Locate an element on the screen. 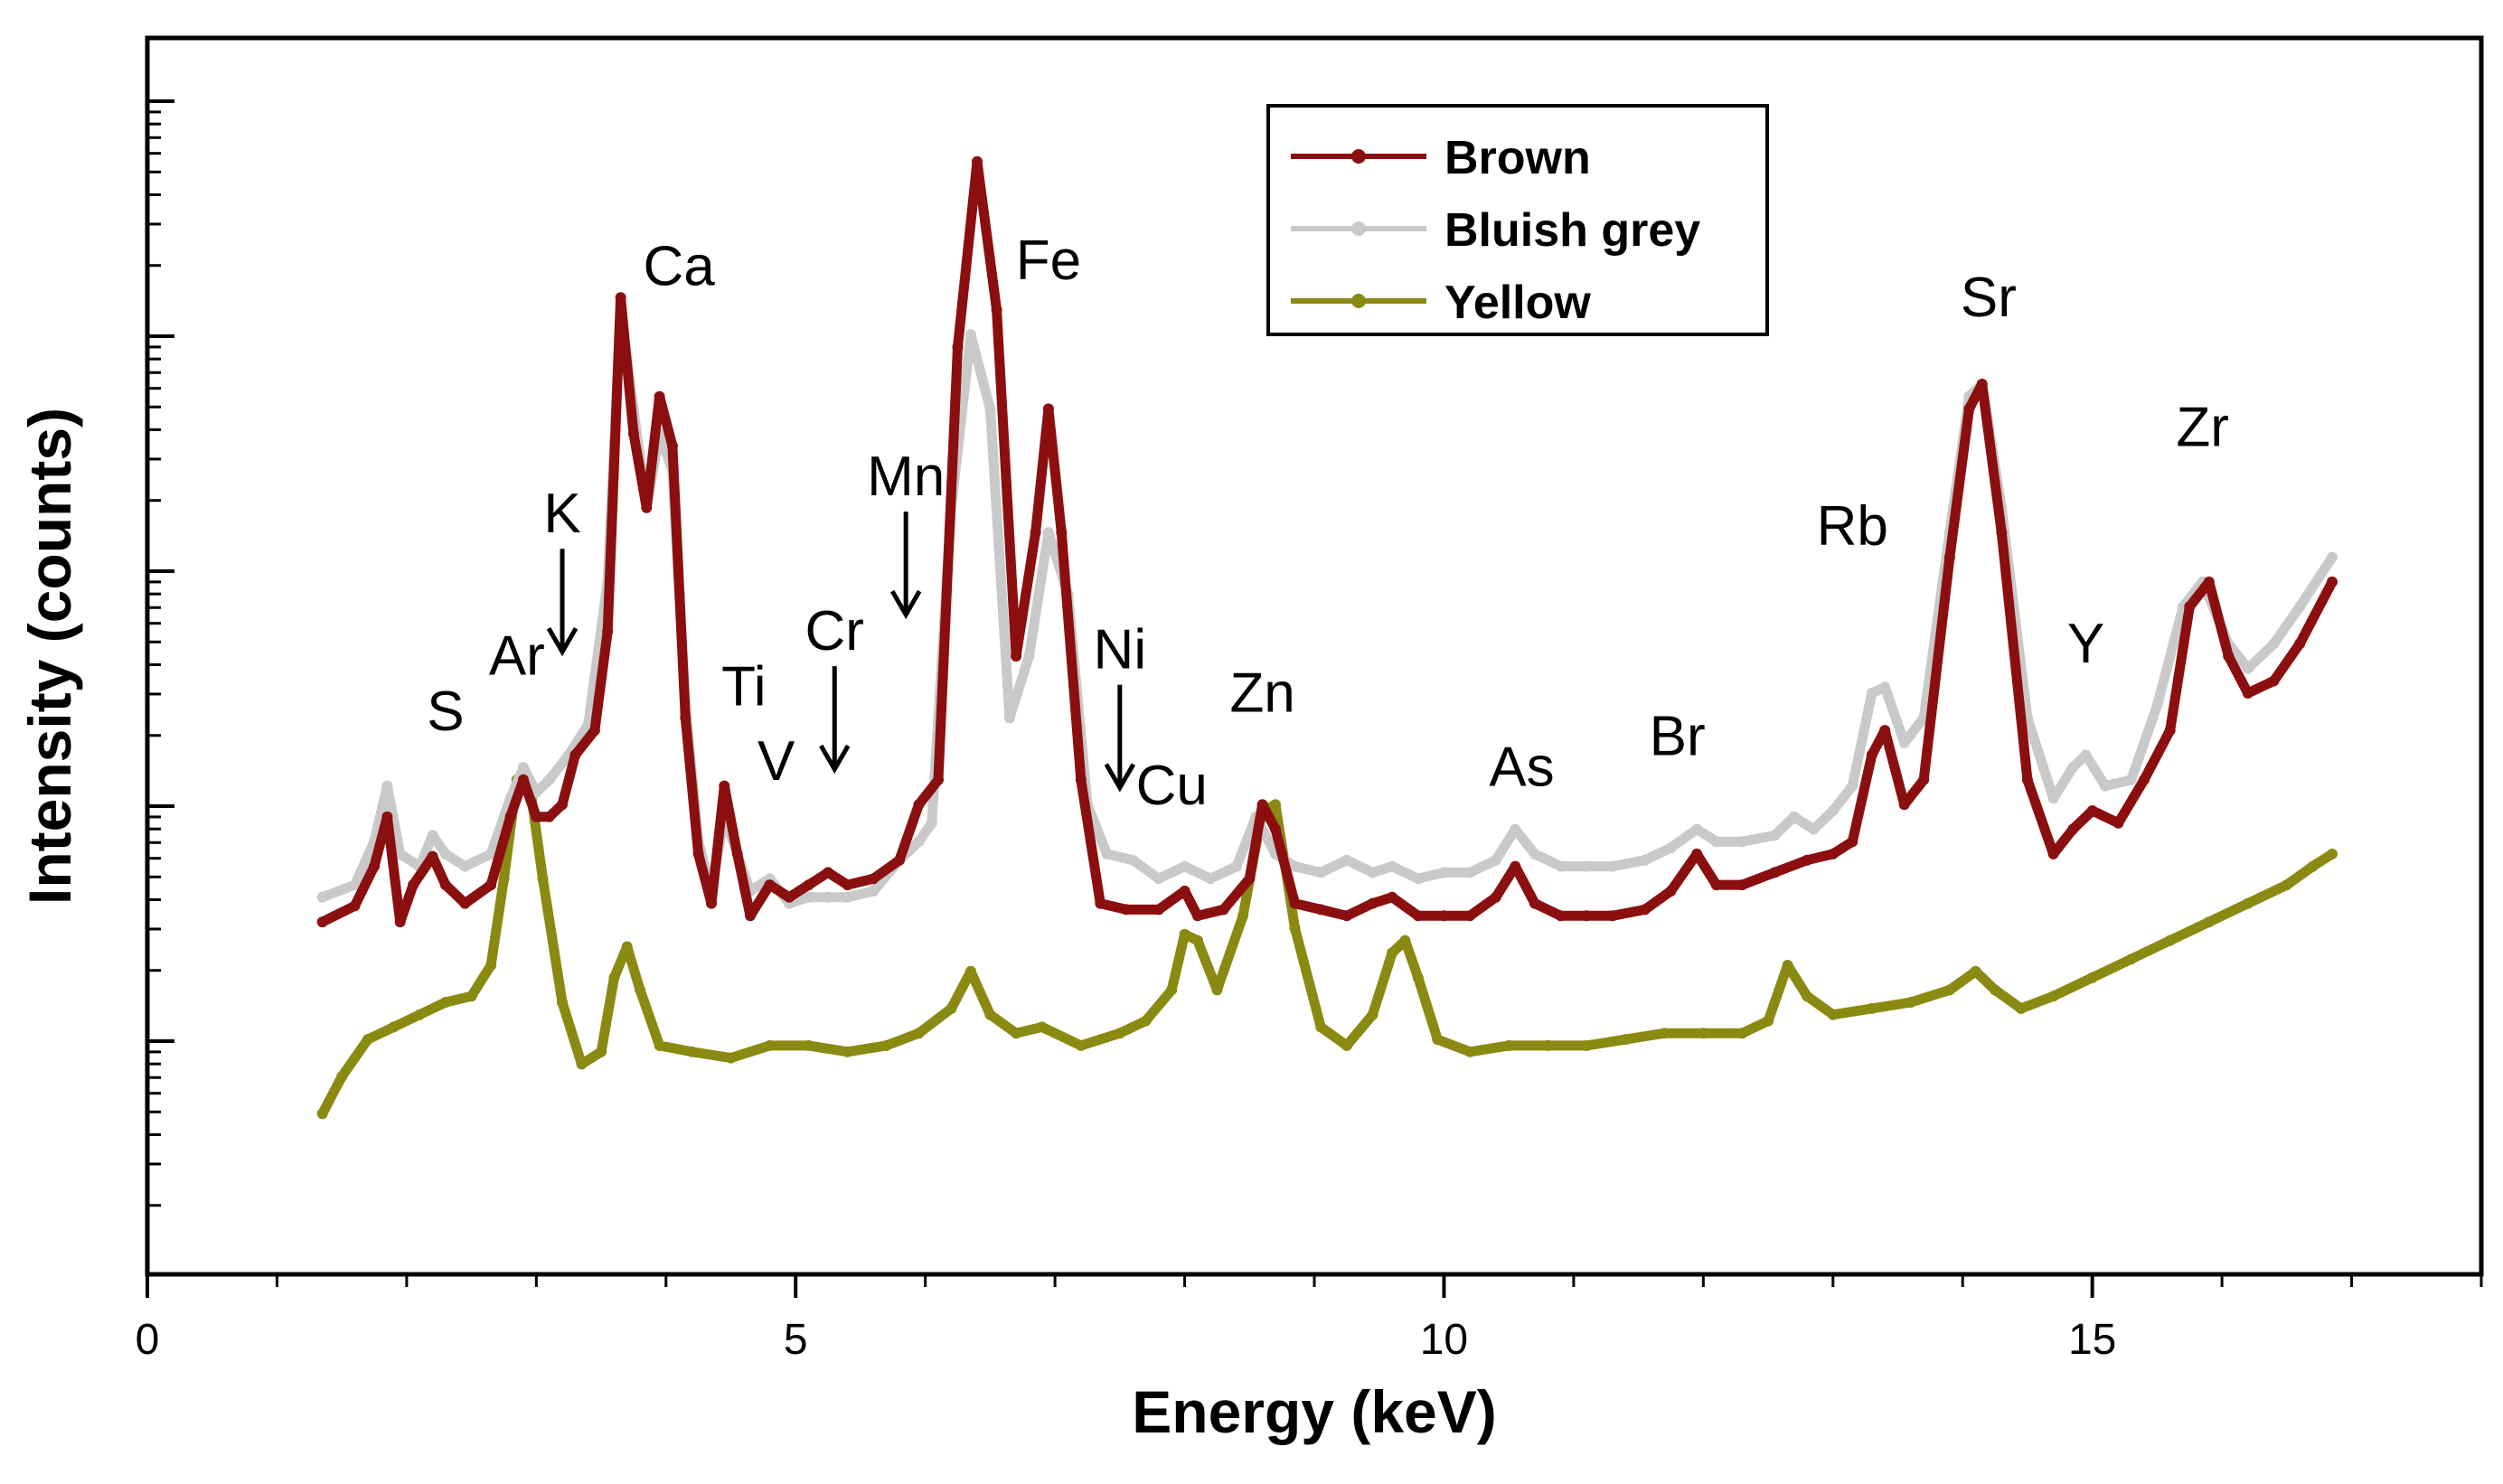 The height and width of the screenshot is (1484, 2503). legend-box is located at coordinates (1517, 220).